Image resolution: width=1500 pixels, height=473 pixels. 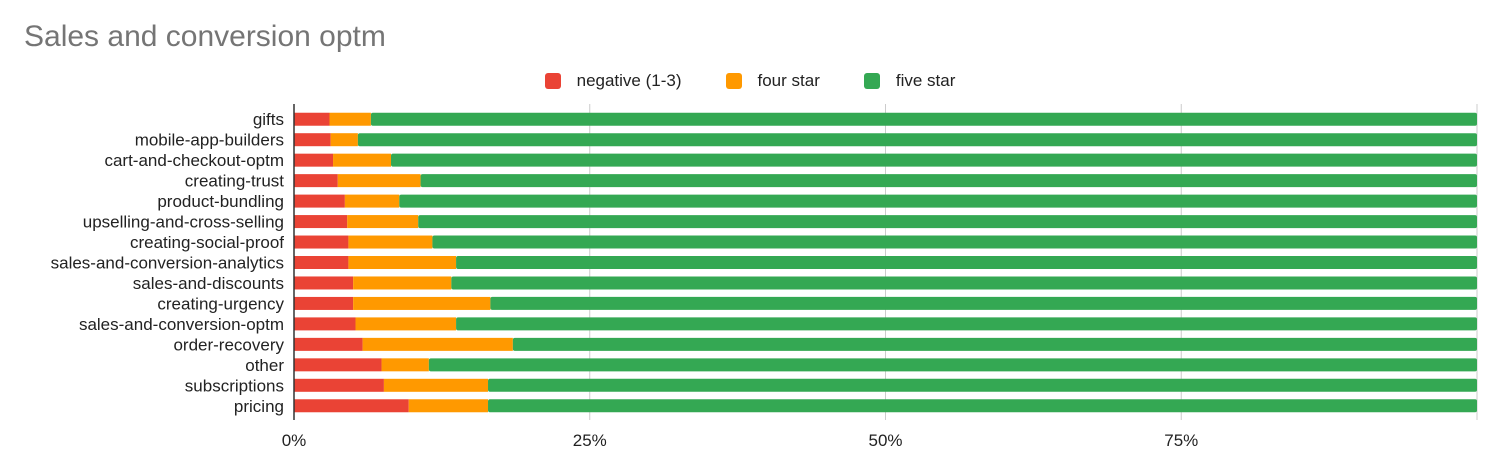 What do you see at coordinates (259, 406) in the screenshot?
I see `category-label: pricing` at bounding box center [259, 406].